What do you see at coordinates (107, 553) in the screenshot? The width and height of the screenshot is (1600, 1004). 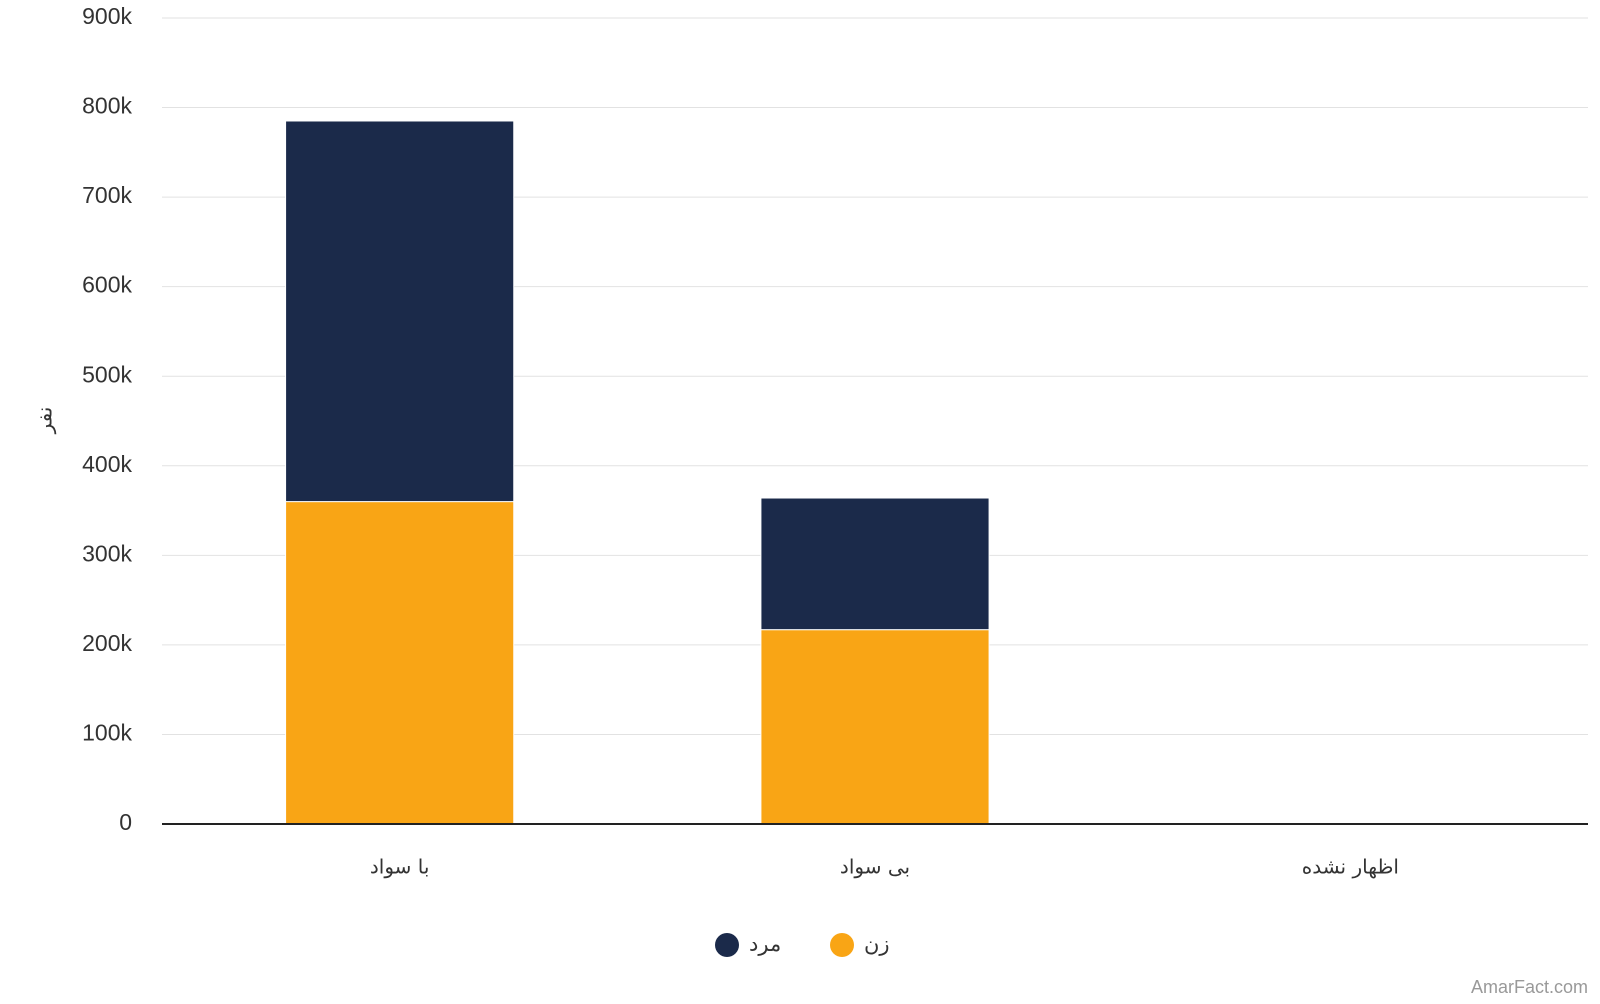 I see `y-tick-label: 300k` at bounding box center [107, 553].